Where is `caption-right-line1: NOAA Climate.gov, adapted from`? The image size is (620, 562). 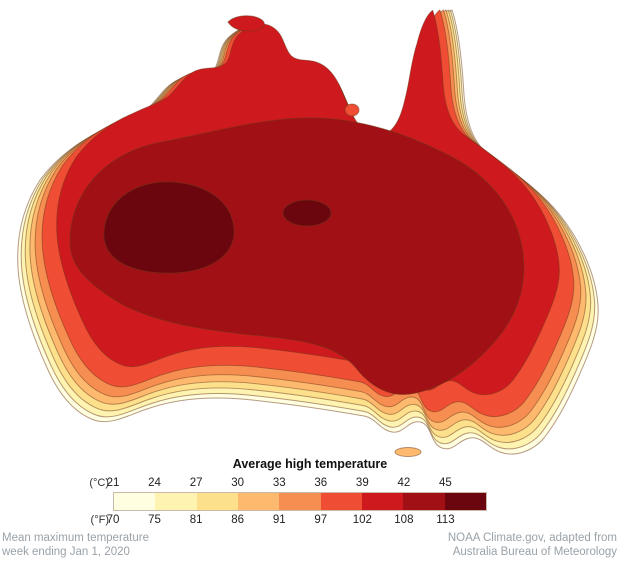
caption-right-line1: NOAA Climate.gov, adapted from is located at coordinates (532, 537).